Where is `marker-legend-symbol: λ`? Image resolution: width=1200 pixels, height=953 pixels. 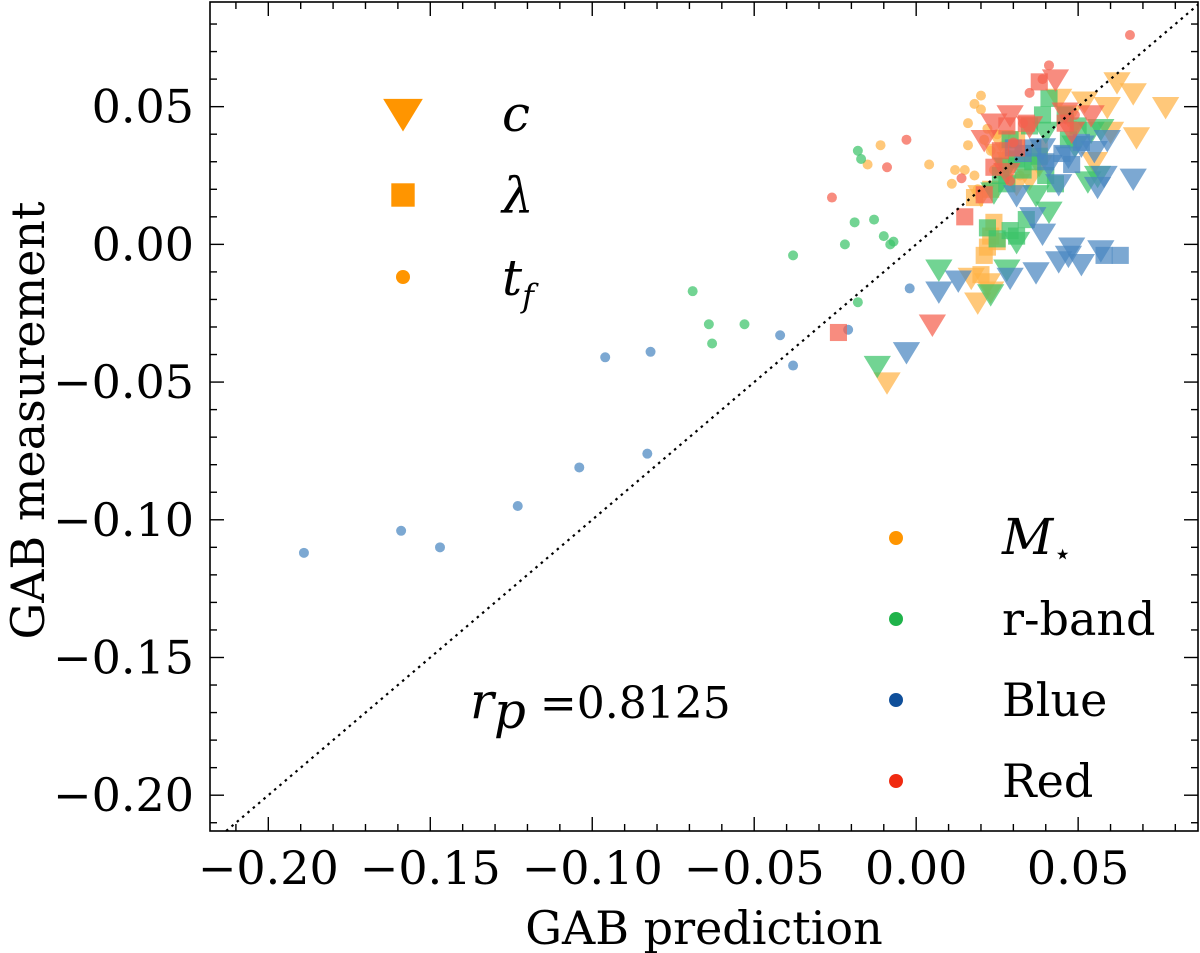 marker-legend-symbol: λ is located at coordinates (517, 196).